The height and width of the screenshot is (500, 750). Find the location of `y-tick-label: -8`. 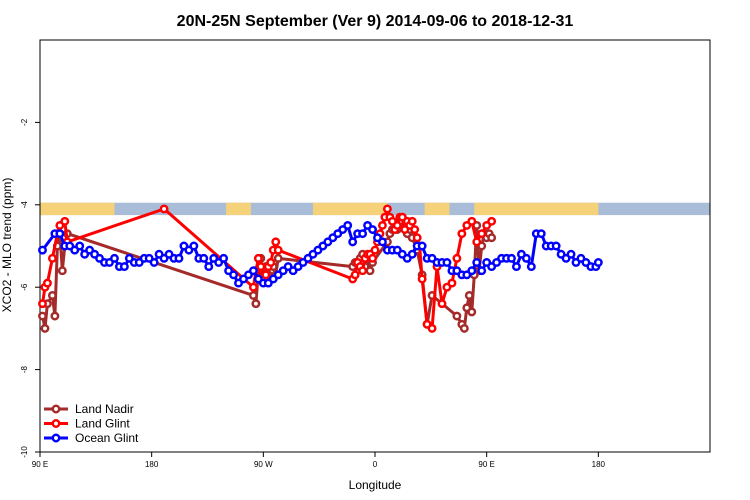

y-tick-label: -8 is located at coordinates (24, 369).